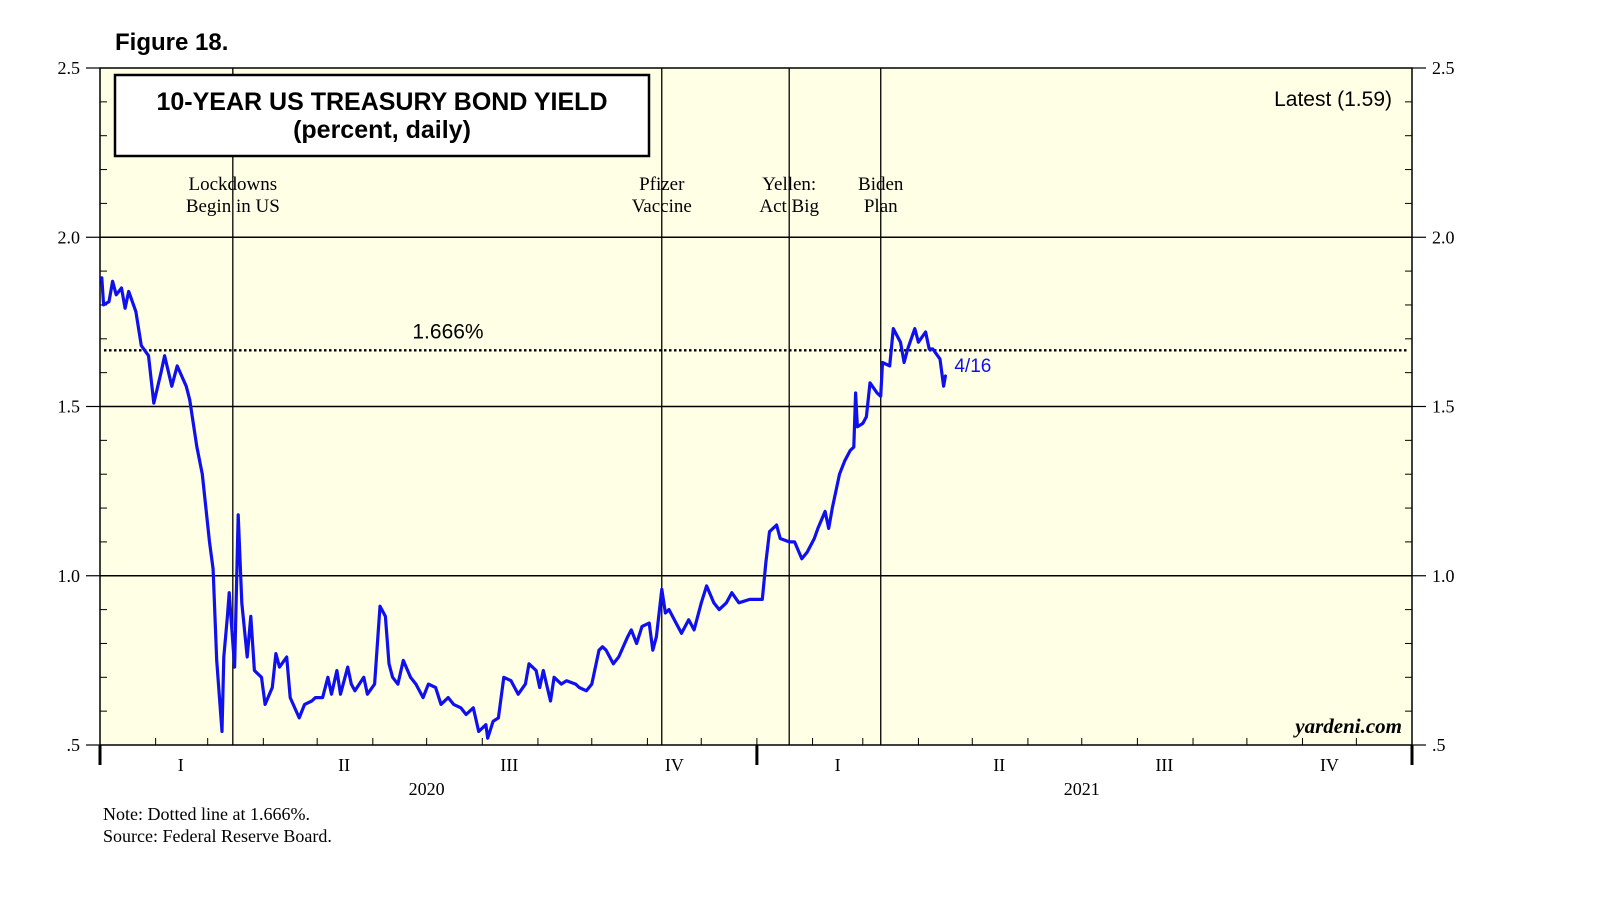  I want to click on y-axis-left: 2.5 2.0 1.5 1.0 .5, so click(69, 406).